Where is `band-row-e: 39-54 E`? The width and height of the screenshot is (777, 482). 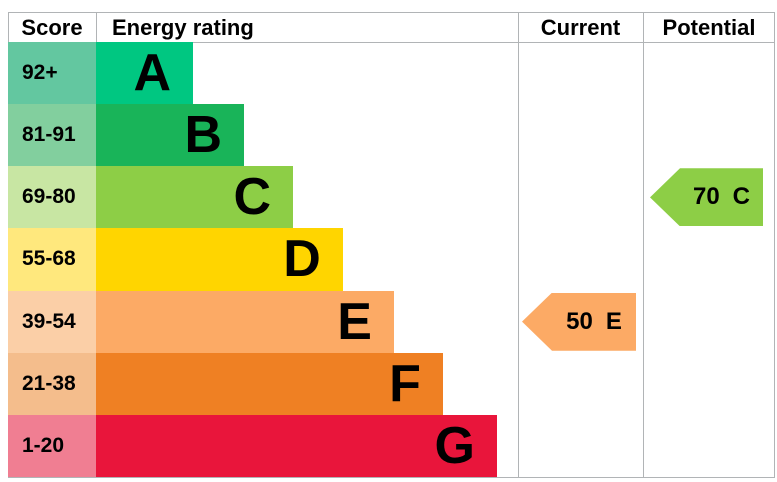
band-row-e: 39-54 E is located at coordinates (263, 321).